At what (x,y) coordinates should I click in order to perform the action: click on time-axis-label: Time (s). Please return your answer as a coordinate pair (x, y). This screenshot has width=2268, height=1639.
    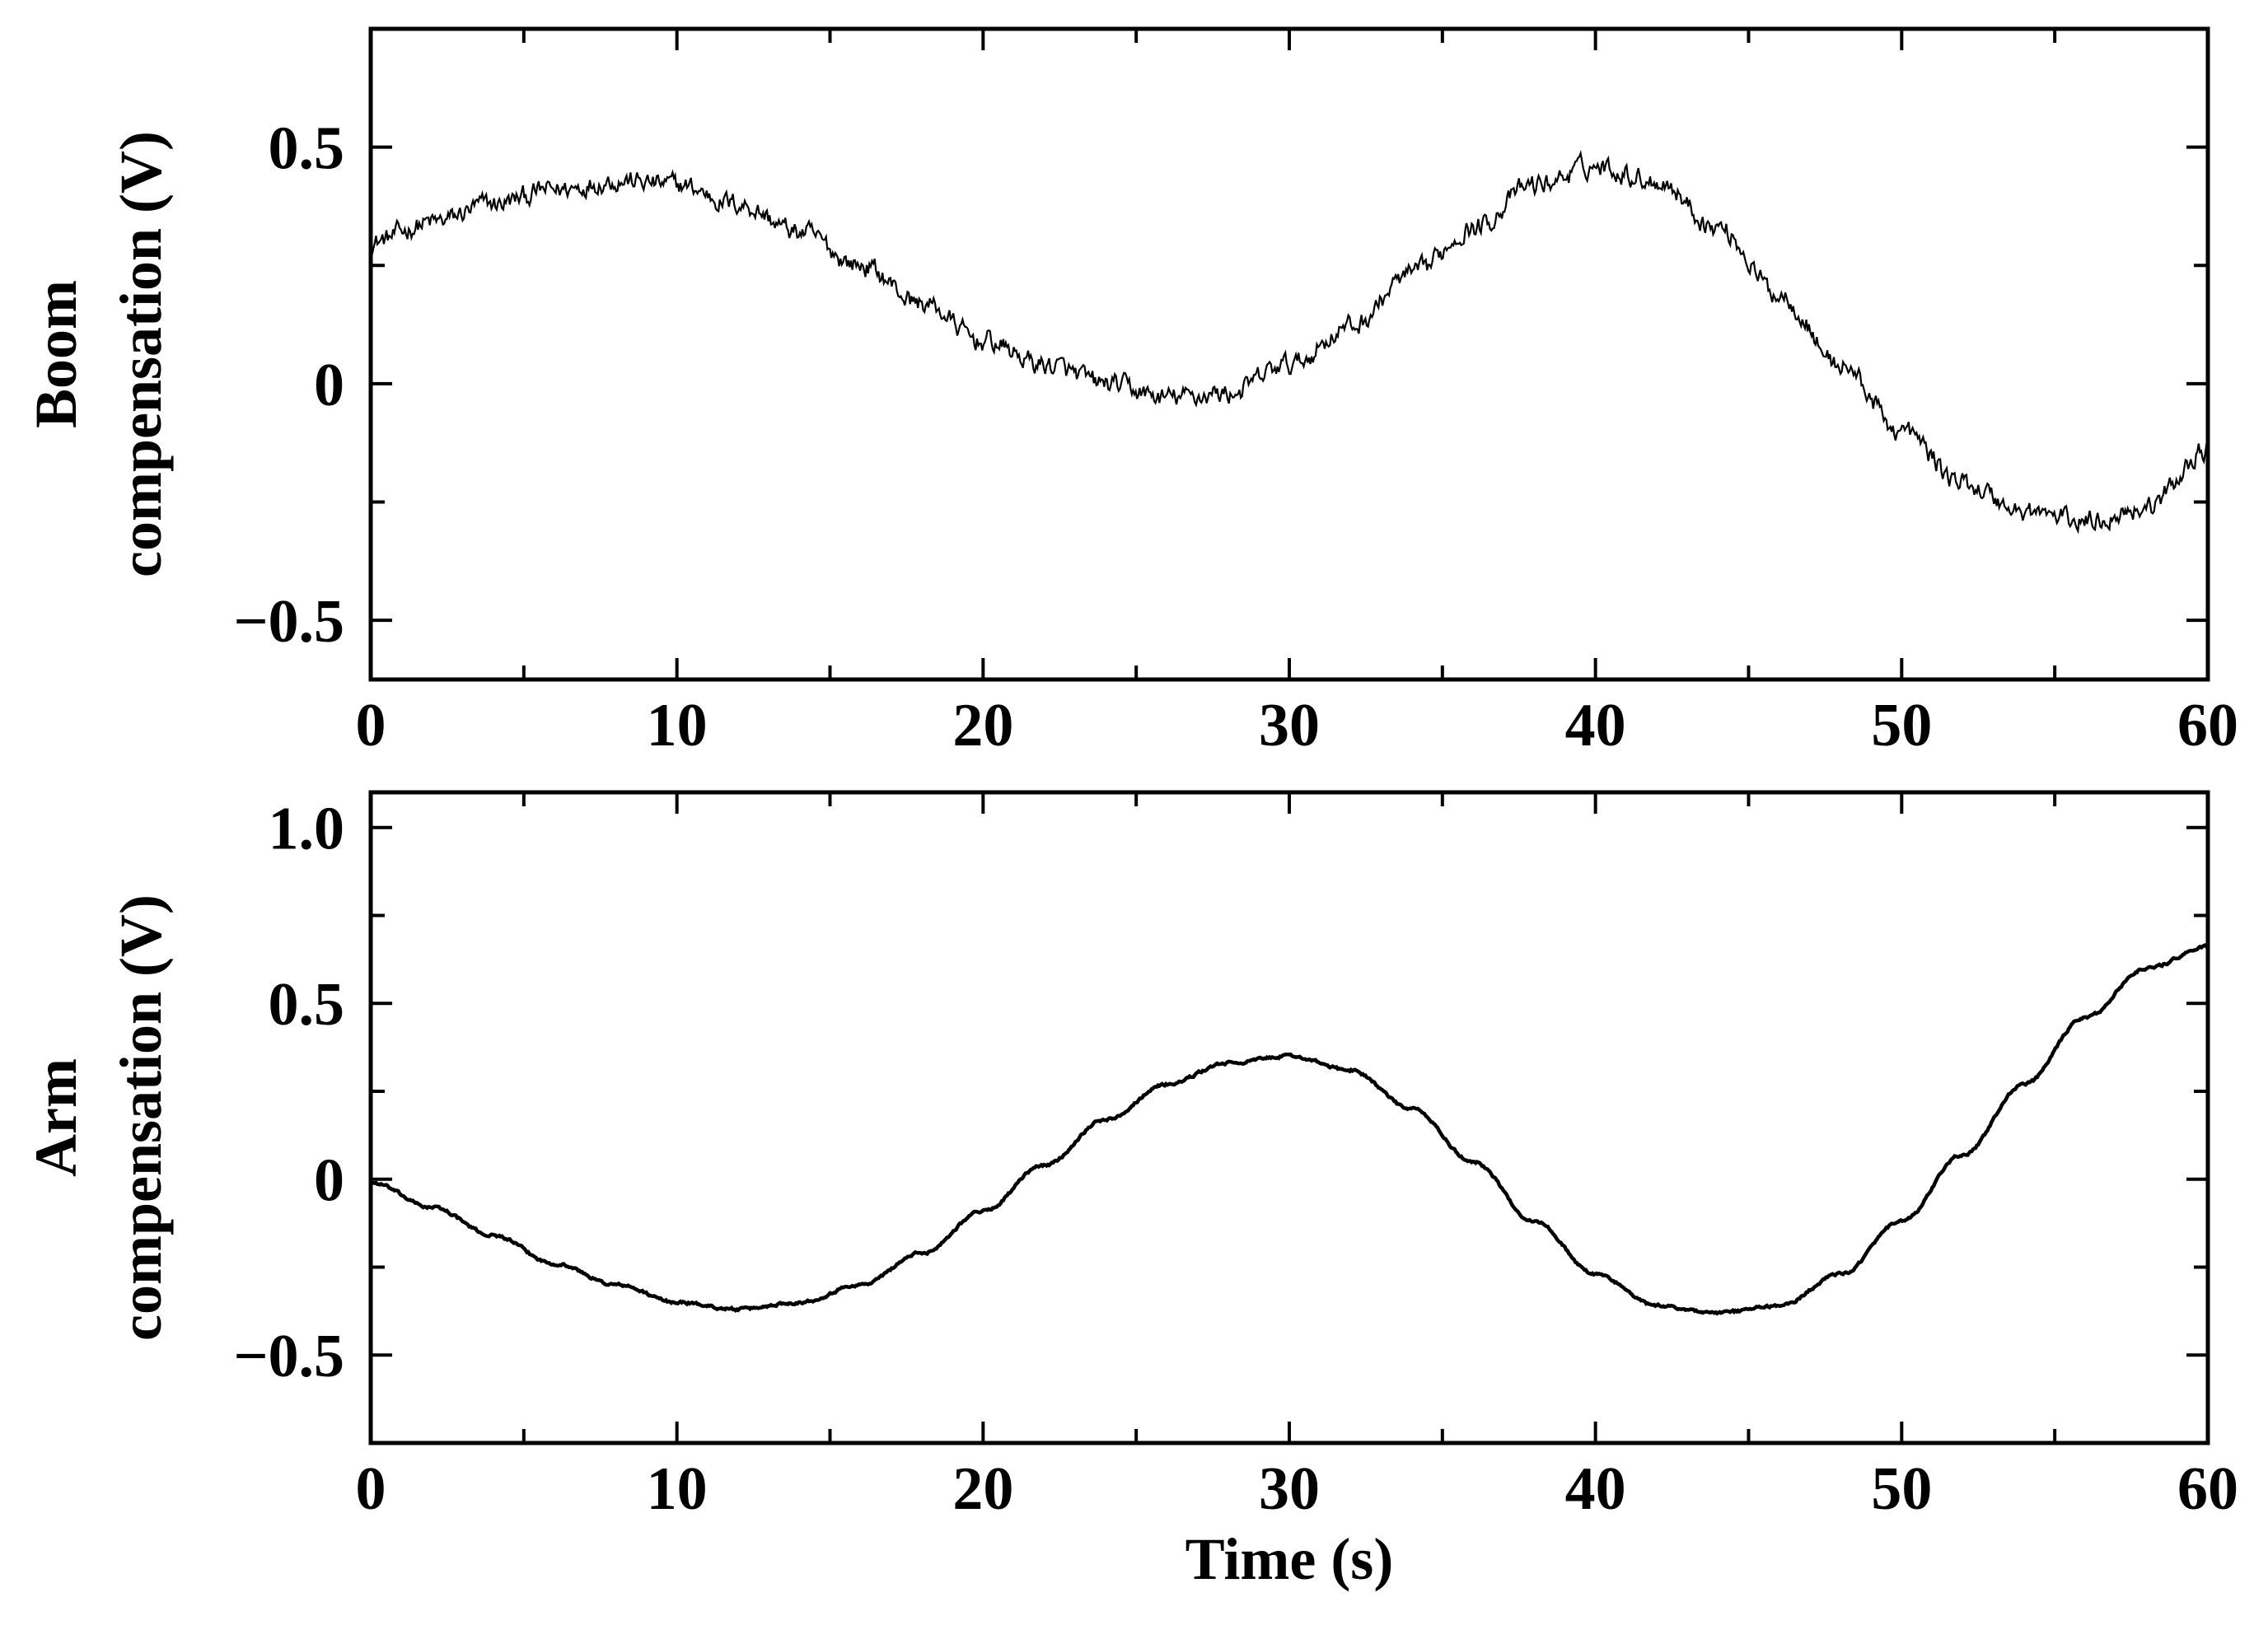
    Looking at the image, I should click on (1290, 1559).